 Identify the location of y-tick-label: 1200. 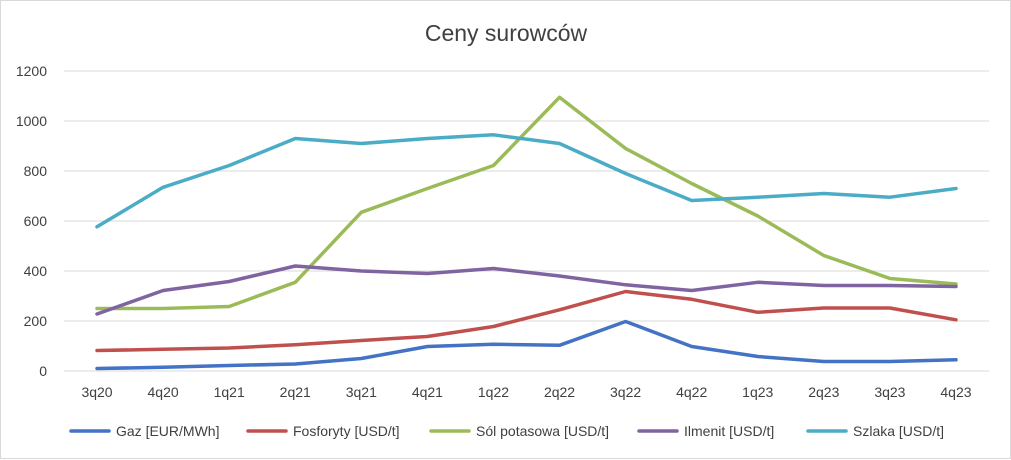
(31, 71).